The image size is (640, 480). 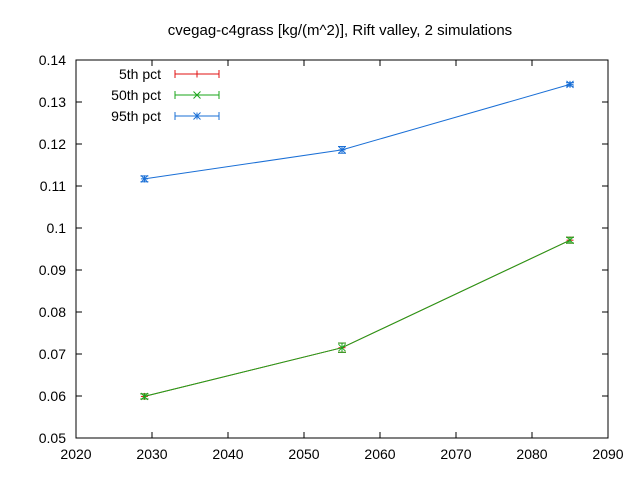 I want to click on x-tick-label: 2060, so click(x=379, y=454).